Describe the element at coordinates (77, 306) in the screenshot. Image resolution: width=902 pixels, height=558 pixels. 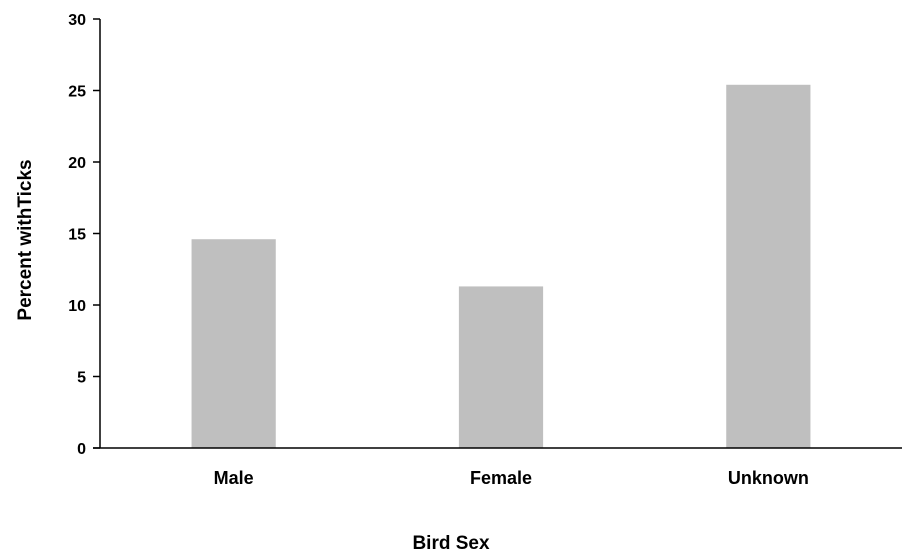
I see `y-tick-label: 10` at that location.